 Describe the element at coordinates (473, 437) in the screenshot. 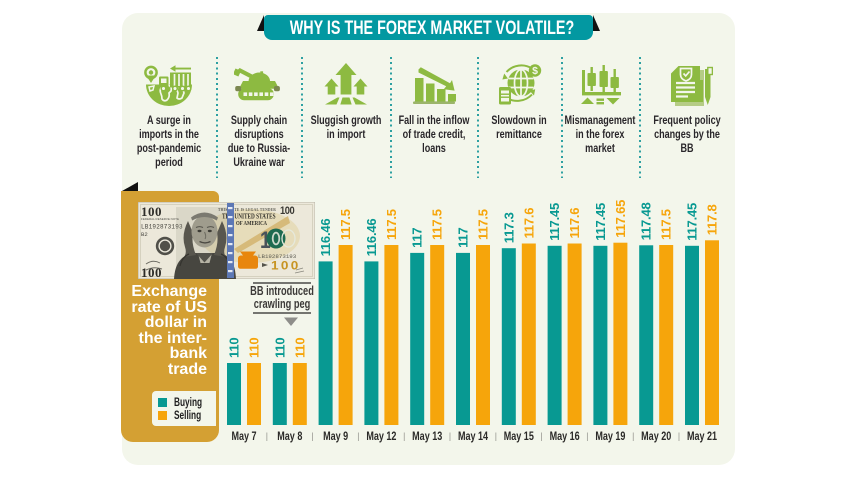

I see `svg-text: May 14` at that location.